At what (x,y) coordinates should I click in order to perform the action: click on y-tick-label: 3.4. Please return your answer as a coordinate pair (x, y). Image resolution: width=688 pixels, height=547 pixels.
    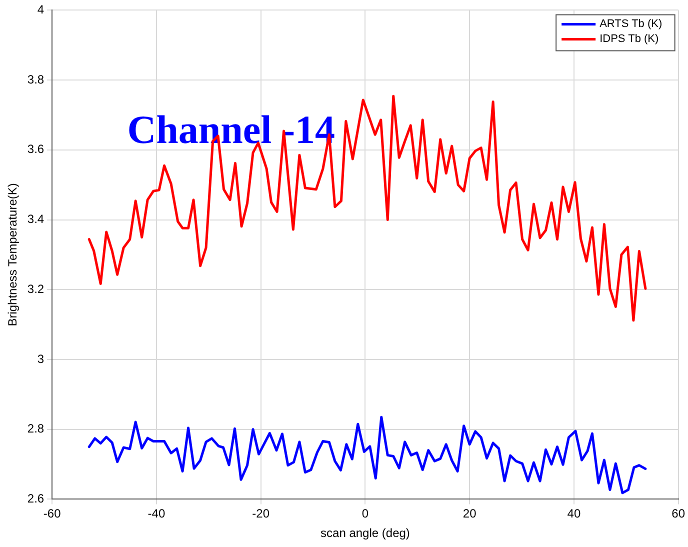
    Looking at the image, I should click on (35, 219).